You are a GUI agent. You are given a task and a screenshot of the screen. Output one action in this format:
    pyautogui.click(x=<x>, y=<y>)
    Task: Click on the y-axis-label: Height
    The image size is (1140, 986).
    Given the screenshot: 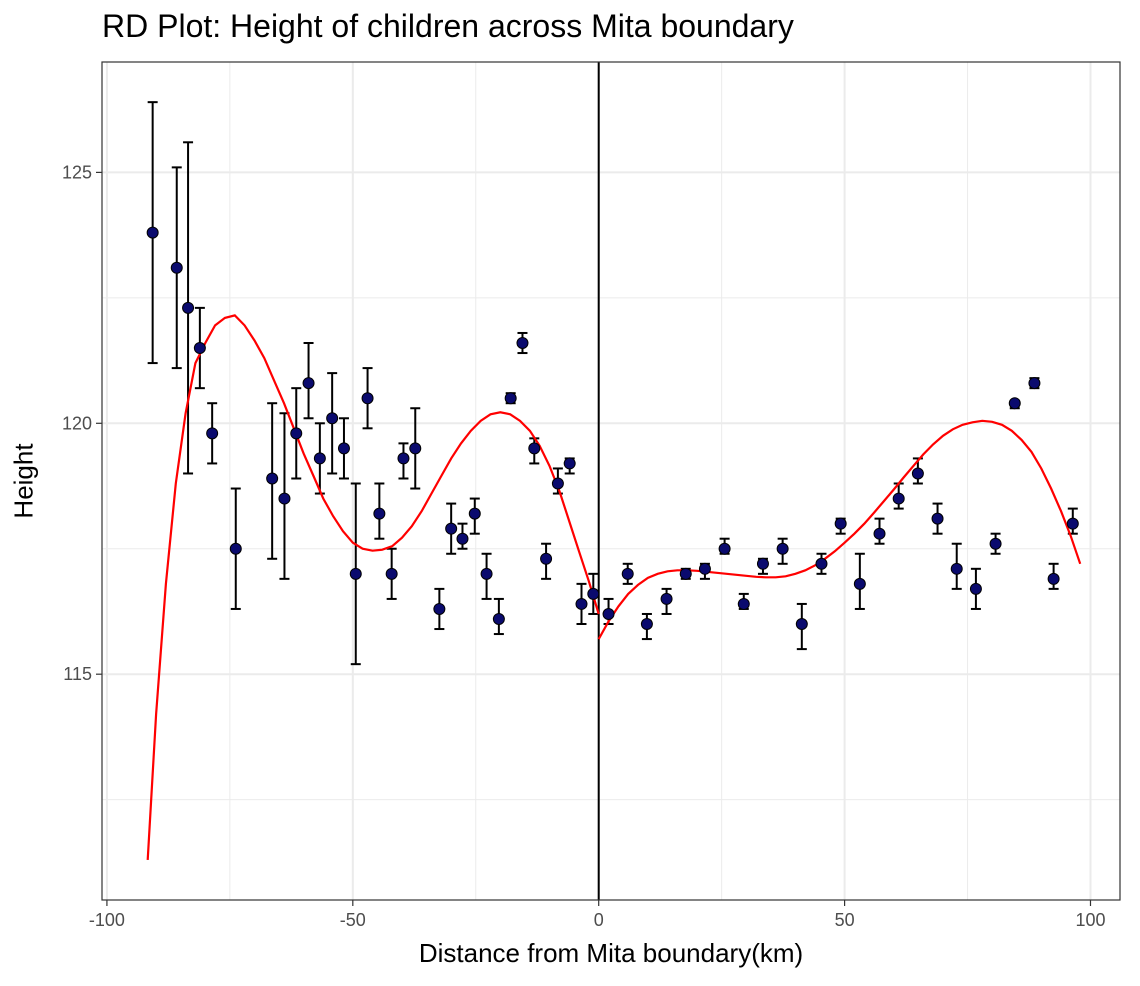 What is the action you would take?
    pyautogui.click(x=23, y=481)
    